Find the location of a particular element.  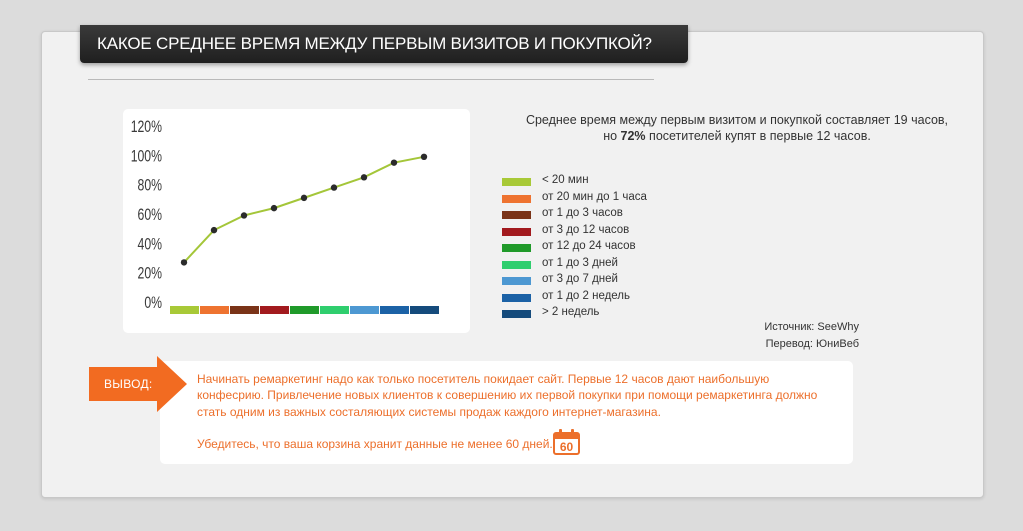

y-tick-label: 0% is located at coordinates (153, 303).